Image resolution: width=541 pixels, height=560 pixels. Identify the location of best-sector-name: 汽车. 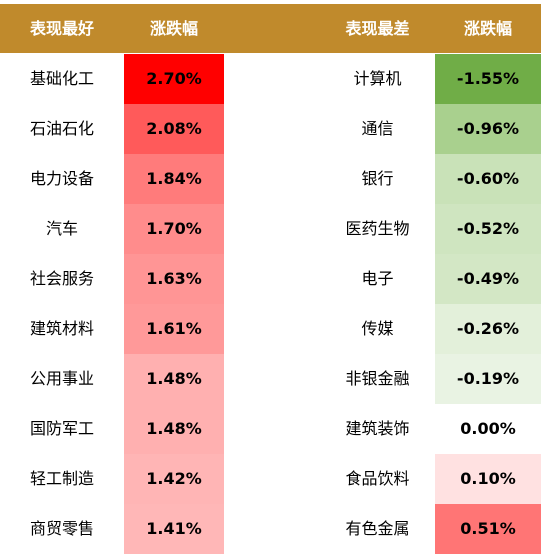
(61, 228).